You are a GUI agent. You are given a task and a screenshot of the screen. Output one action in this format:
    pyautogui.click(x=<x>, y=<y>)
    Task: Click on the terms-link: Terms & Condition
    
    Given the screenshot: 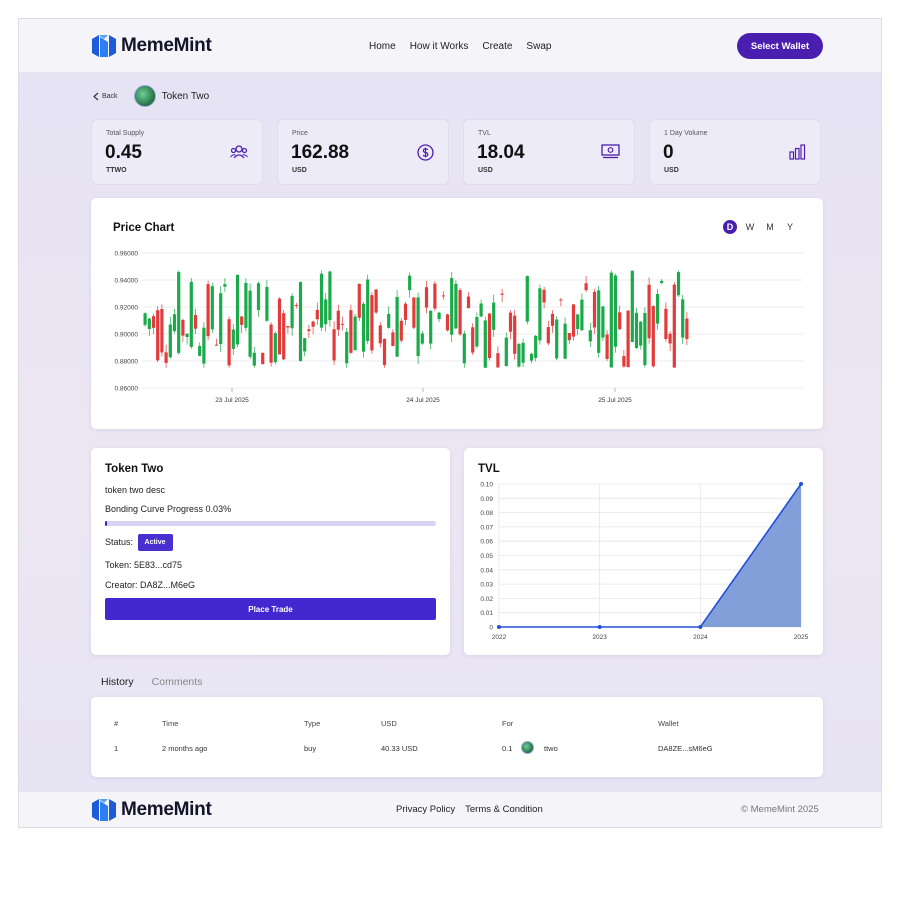 What is the action you would take?
    pyautogui.click(x=504, y=809)
    